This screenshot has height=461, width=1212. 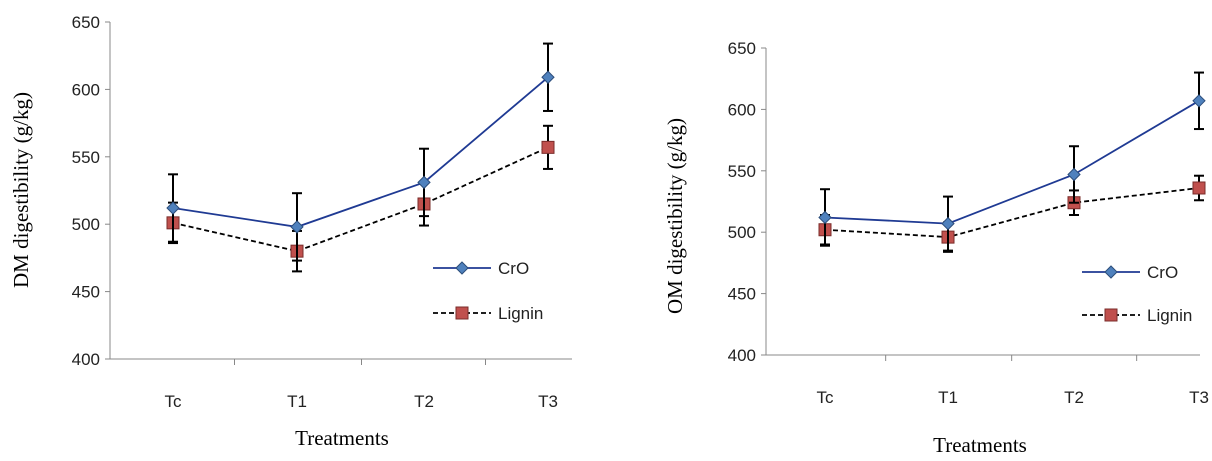 I want to click on series-cro, so click(x=1012, y=161).